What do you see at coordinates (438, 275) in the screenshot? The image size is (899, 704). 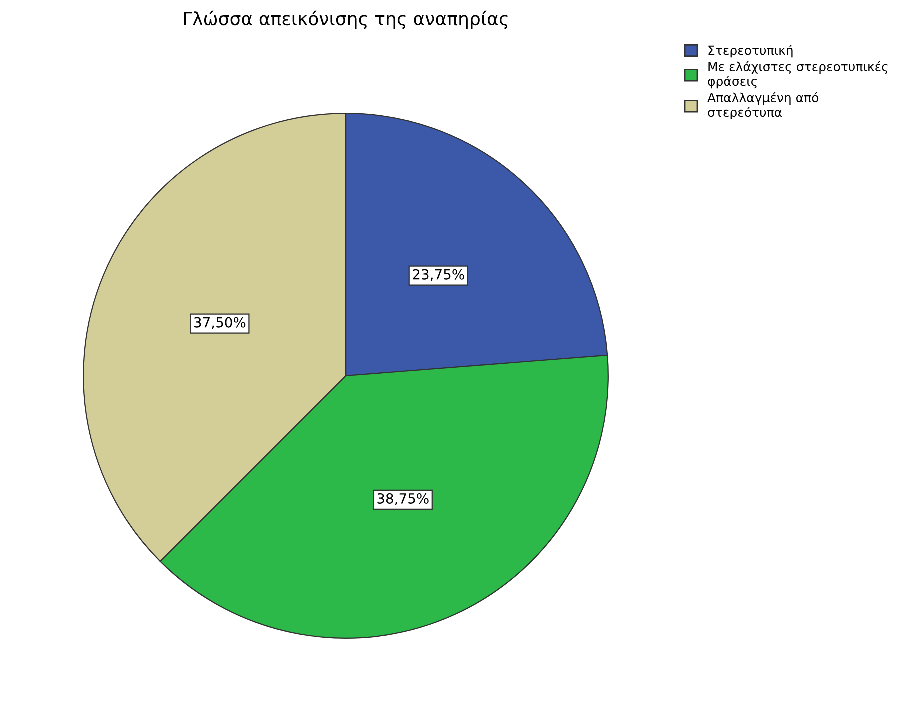 I see `data-label: 23,75%` at bounding box center [438, 275].